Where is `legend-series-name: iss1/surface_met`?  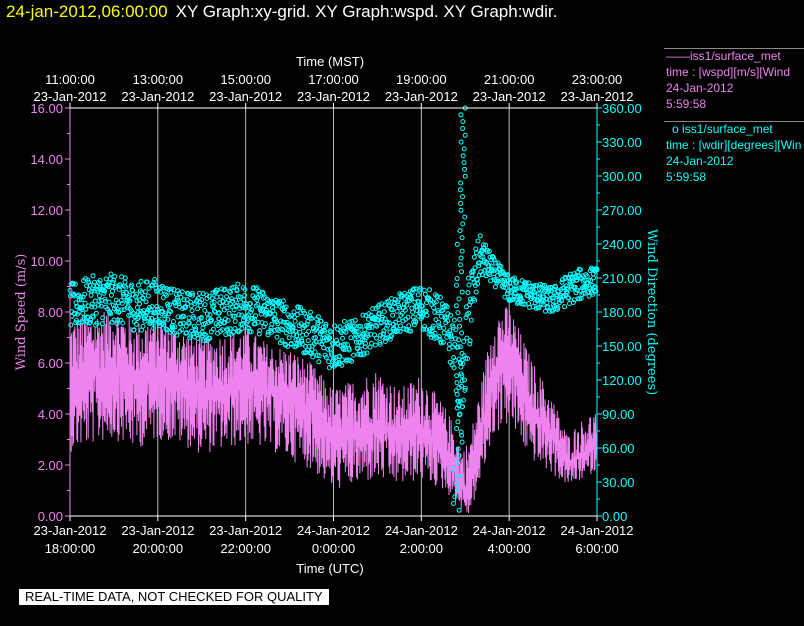 legend-series-name: iss1/surface_met is located at coordinates (727, 129).